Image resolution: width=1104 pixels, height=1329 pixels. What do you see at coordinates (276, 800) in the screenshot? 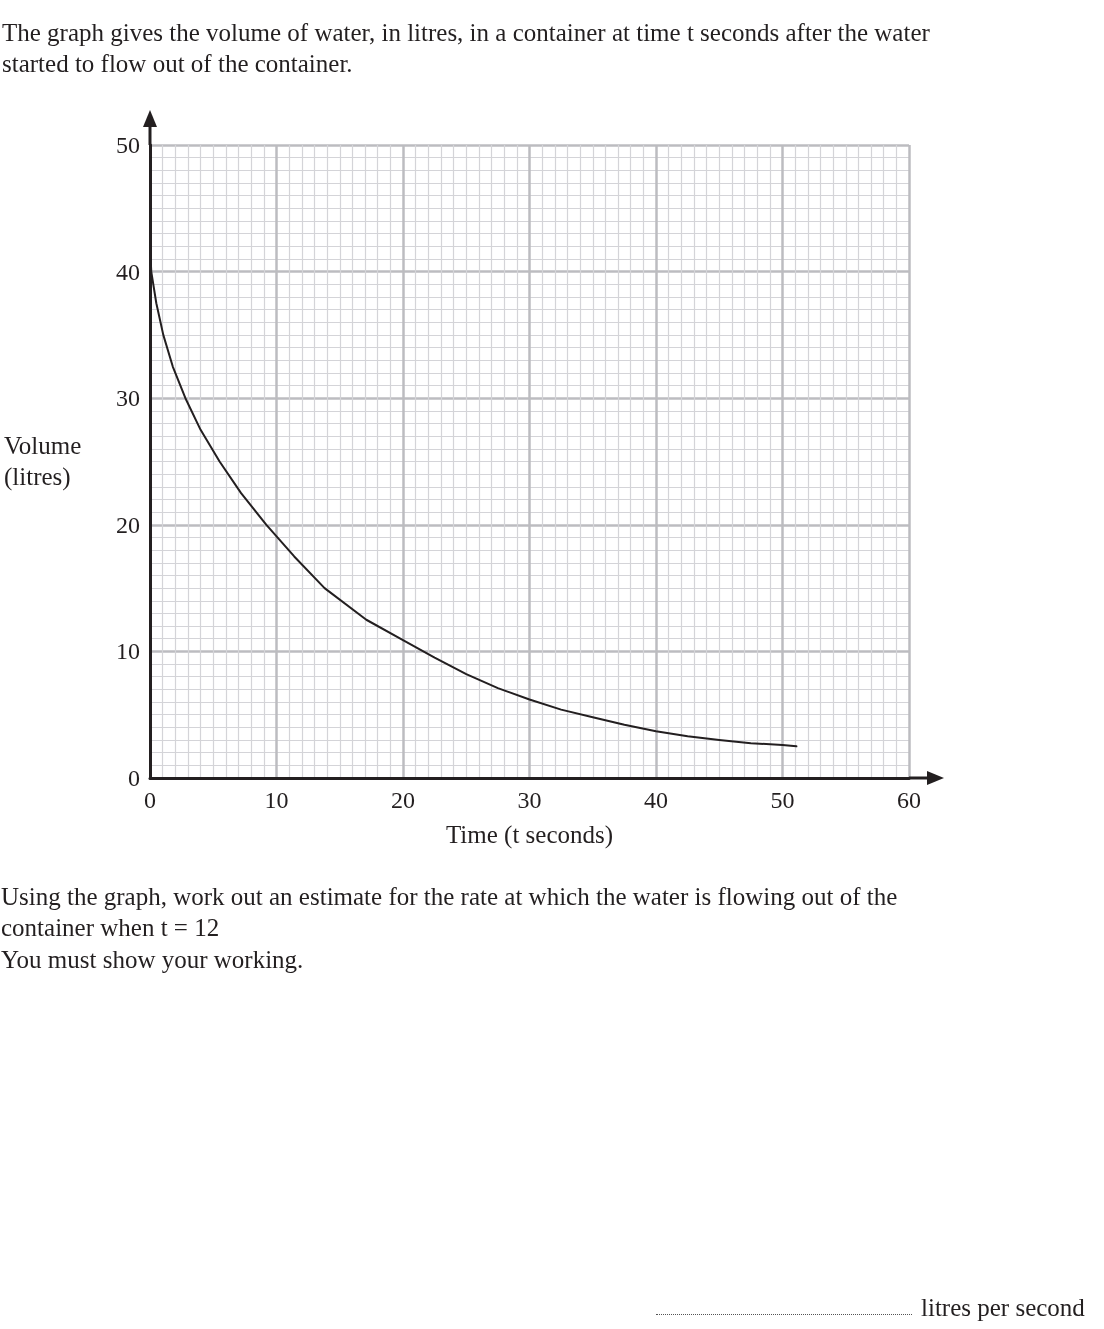
I see `x-tick-label: 10` at bounding box center [276, 800].